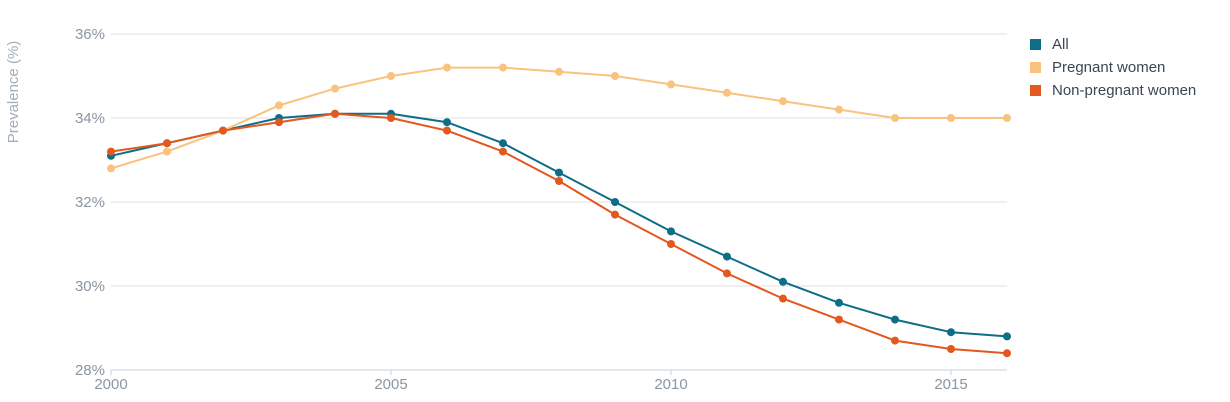  Describe the element at coordinates (531, 381) in the screenshot. I see `x-axis-ticks: 2000 2005 2010 2015` at that location.